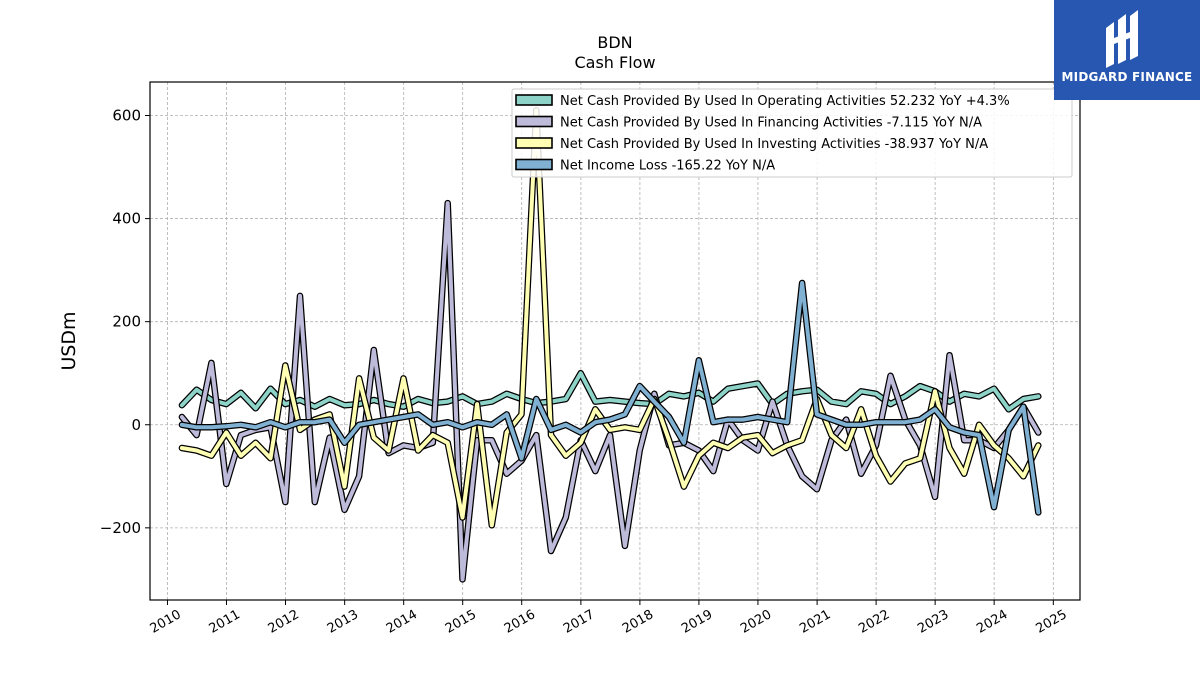 Image resolution: width=1200 pixels, height=675 pixels. What do you see at coordinates (225, 622) in the screenshot?
I see `x-tick-label: 2011` at bounding box center [225, 622].